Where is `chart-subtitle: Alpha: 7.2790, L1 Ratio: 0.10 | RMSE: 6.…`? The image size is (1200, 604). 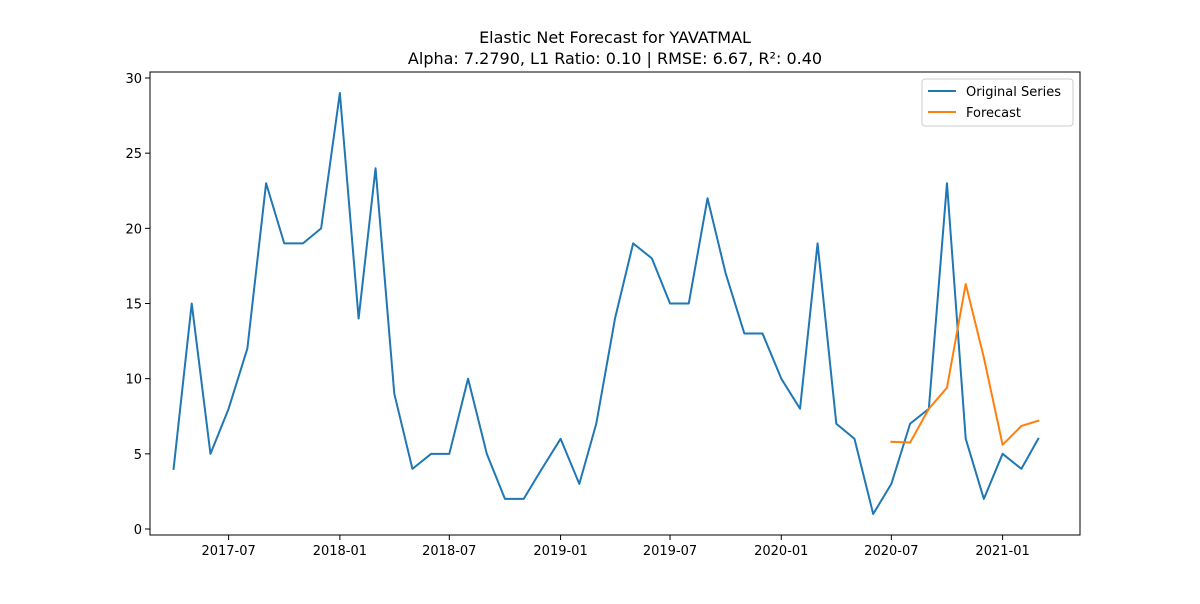 chart-subtitle: Alpha: 7.2790, L1 Ratio: 0.10 | RMSE: 6.… is located at coordinates (615, 58).